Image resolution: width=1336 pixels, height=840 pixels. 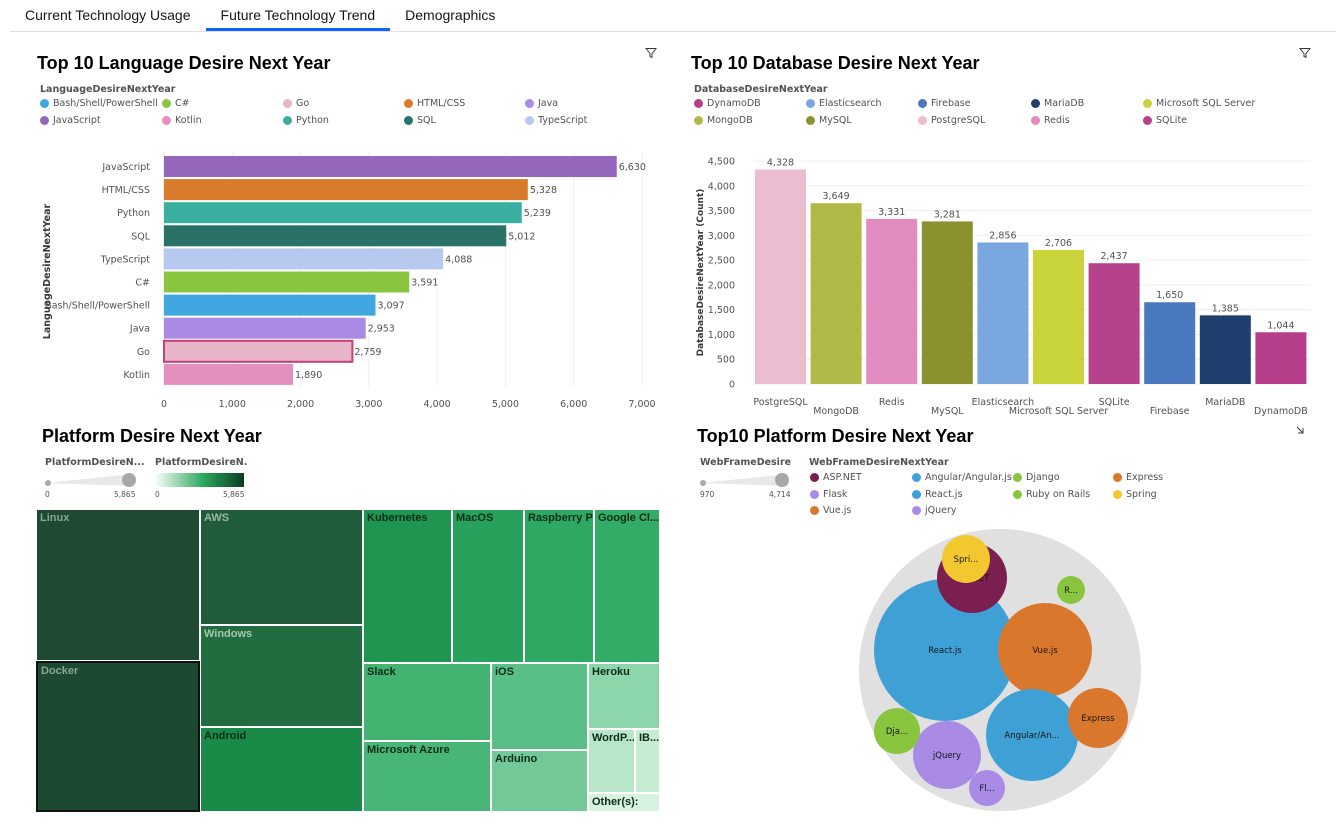 What do you see at coordinates (427, 776) in the screenshot?
I see `treemap-cell-microsoft-azure: Microsoft Azure` at bounding box center [427, 776].